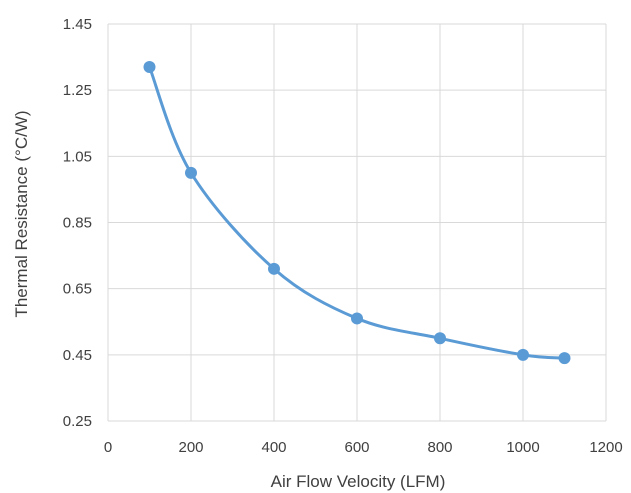  I want to click on y-axis-ticks: 0.25 0.45 0.65 0.85 1.05 1.25 1.45, so click(77, 223).